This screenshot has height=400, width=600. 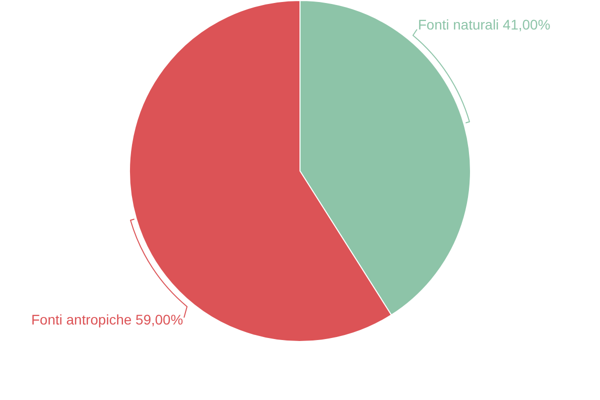 What do you see at coordinates (107, 319) in the screenshot?
I see `slice-label: Fonti antropiche 59,00%` at bounding box center [107, 319].